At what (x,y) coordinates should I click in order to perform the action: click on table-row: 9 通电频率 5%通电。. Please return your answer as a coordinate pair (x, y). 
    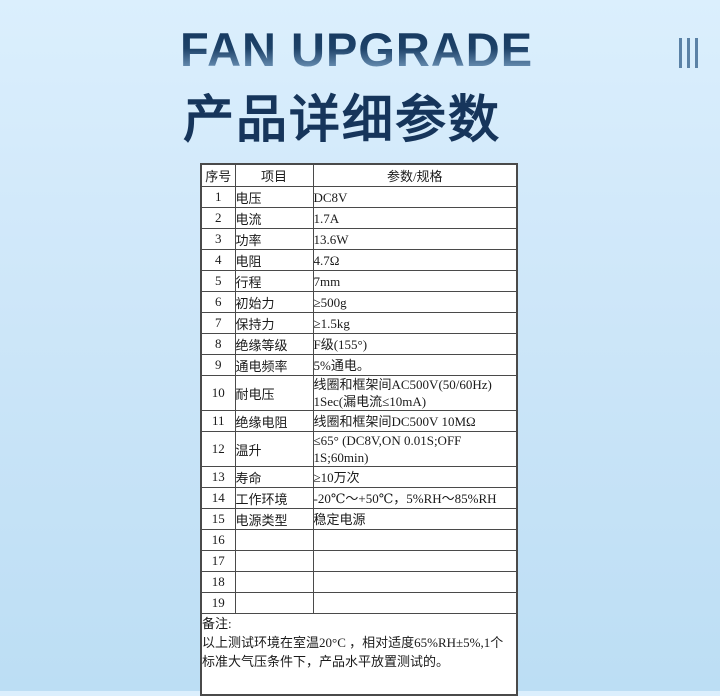
    Looking at the image, I should click on (359, 365).